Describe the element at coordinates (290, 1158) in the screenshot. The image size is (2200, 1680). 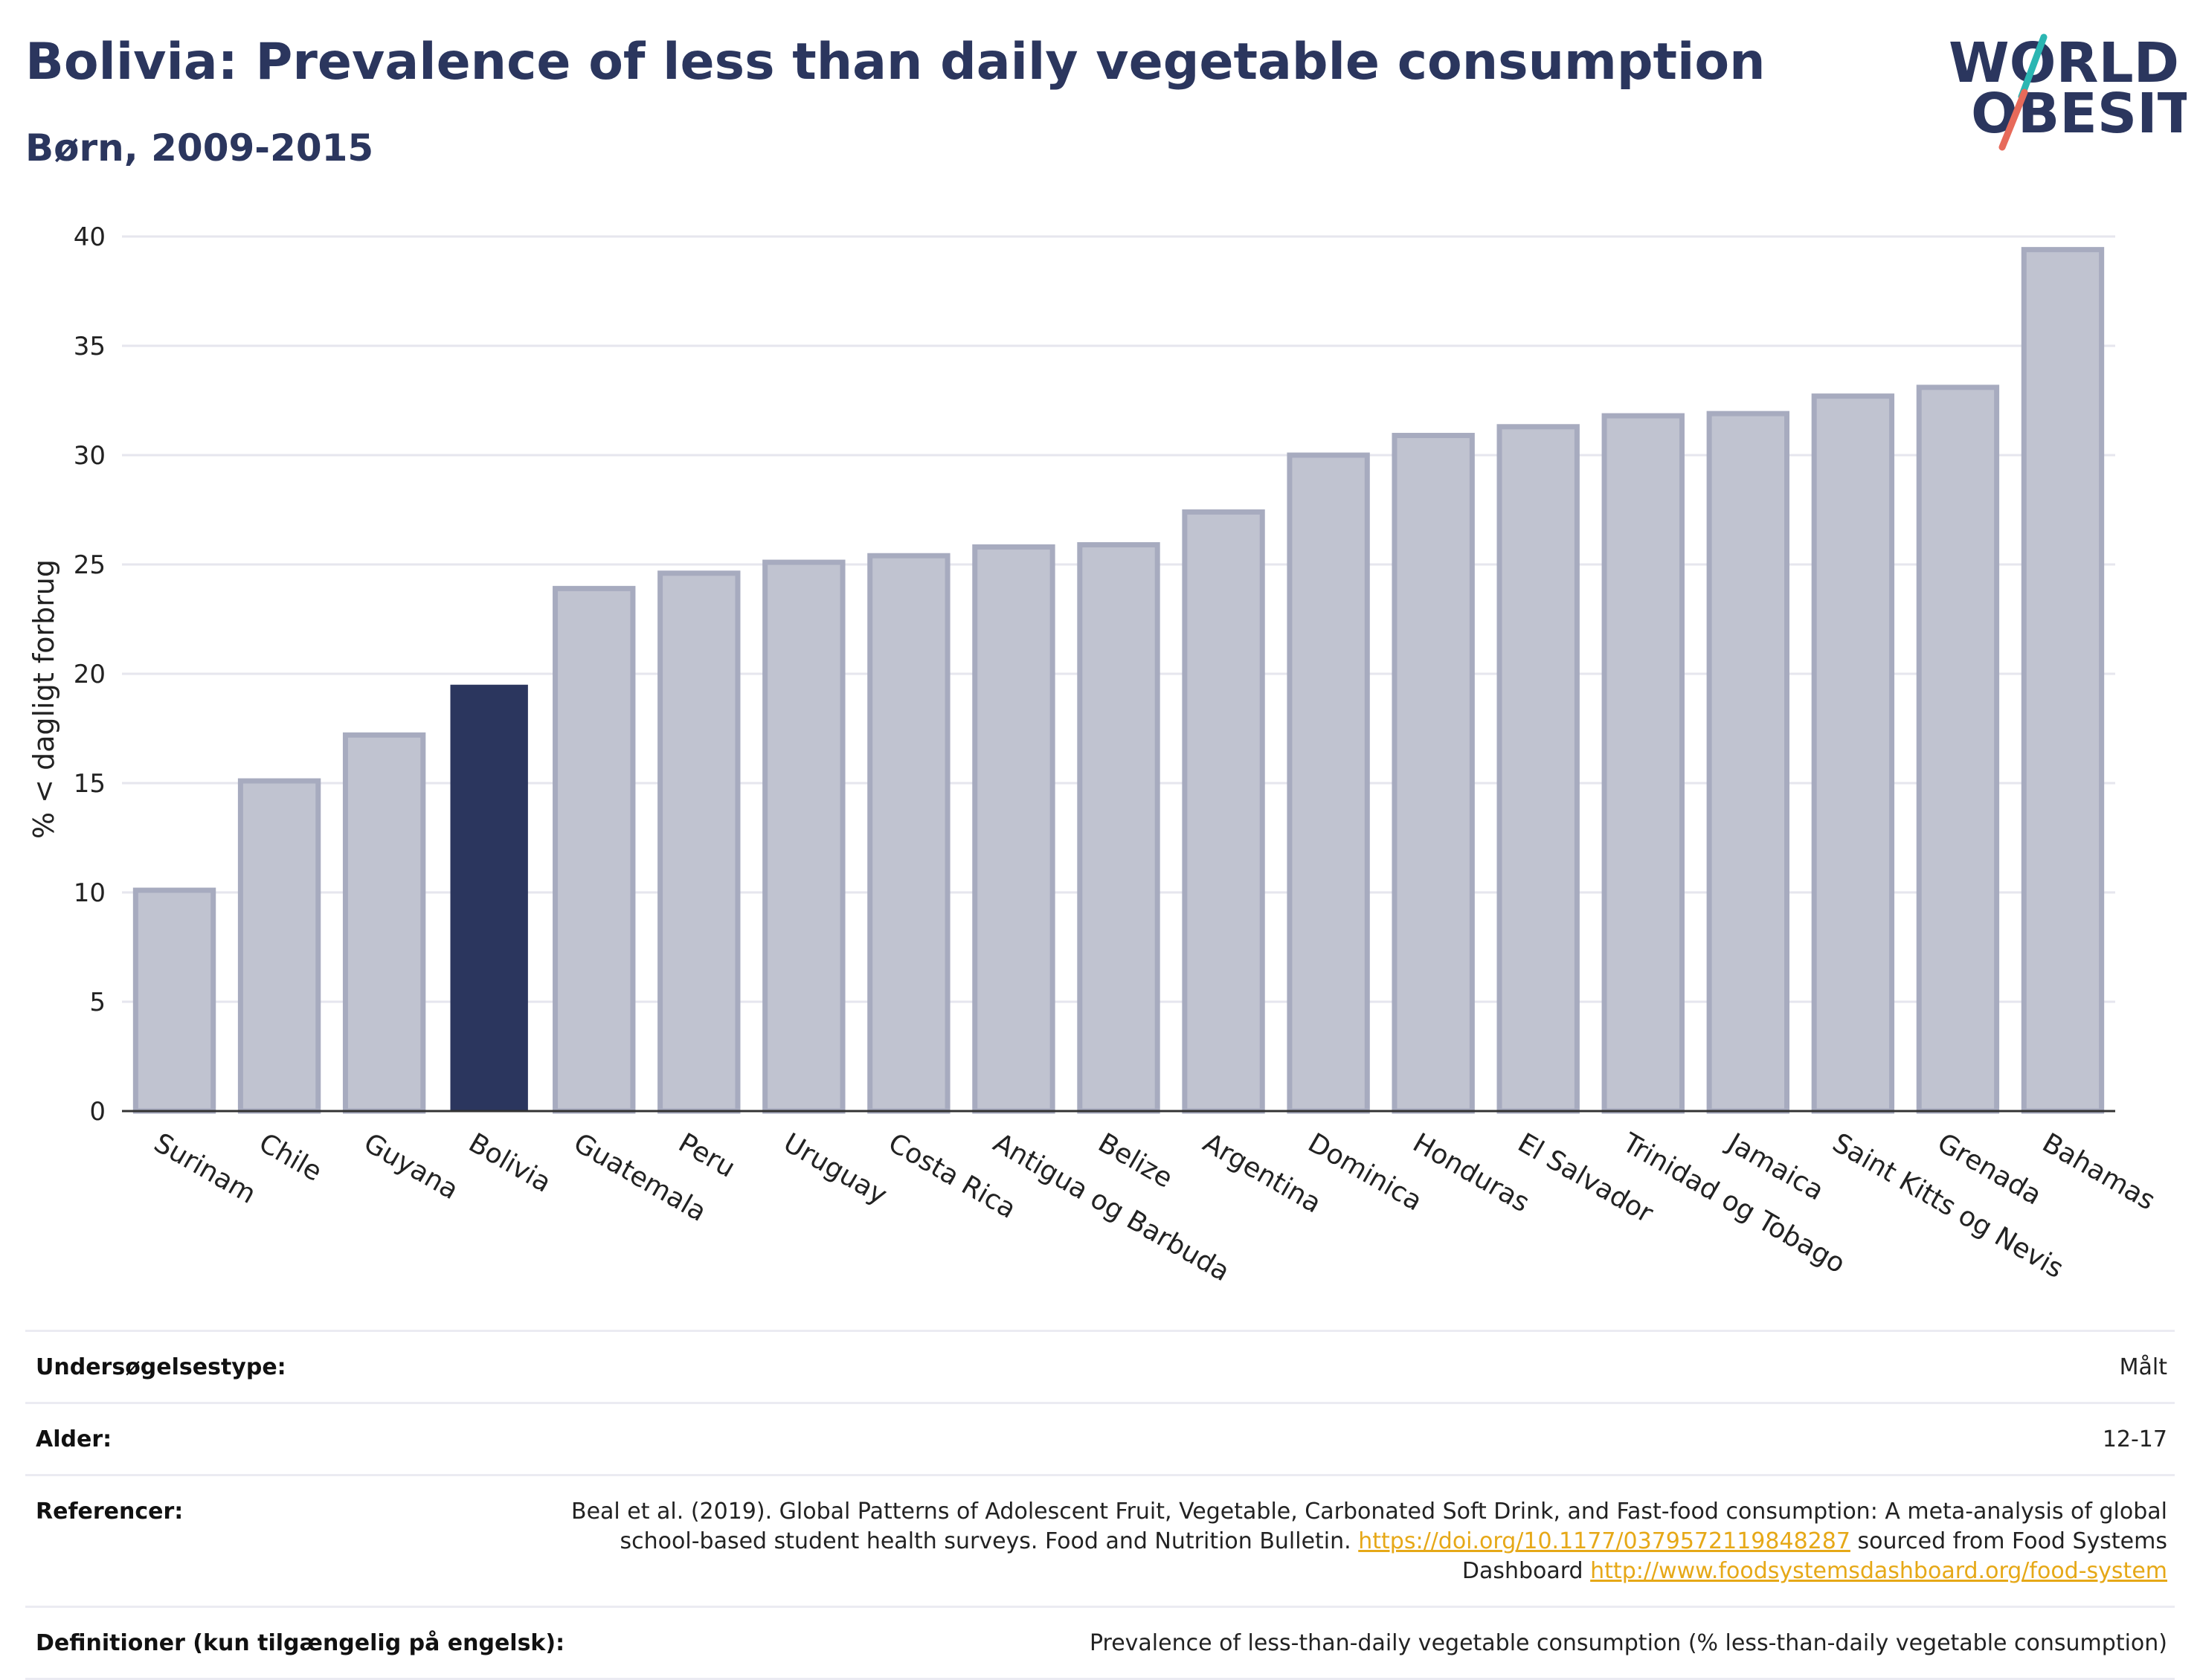
I see `x-tick-label: Chile` at that location.